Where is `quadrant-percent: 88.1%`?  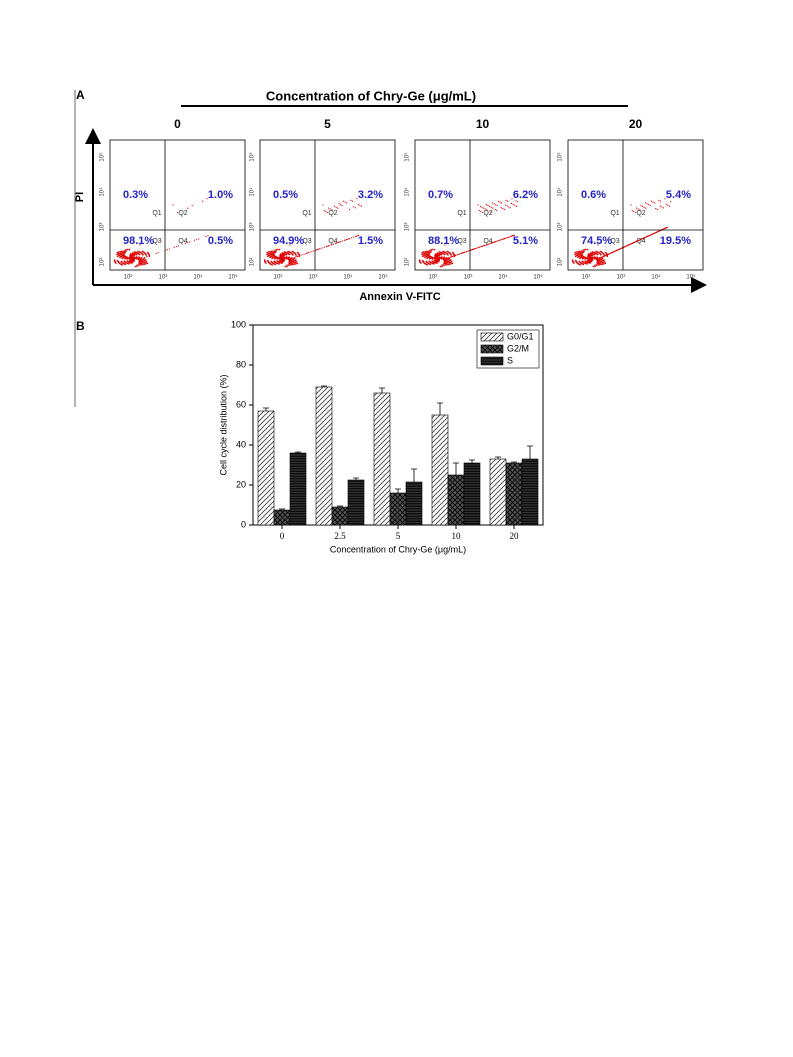 quadrant-percent: 88.1% is located at coordinates (443, 241).